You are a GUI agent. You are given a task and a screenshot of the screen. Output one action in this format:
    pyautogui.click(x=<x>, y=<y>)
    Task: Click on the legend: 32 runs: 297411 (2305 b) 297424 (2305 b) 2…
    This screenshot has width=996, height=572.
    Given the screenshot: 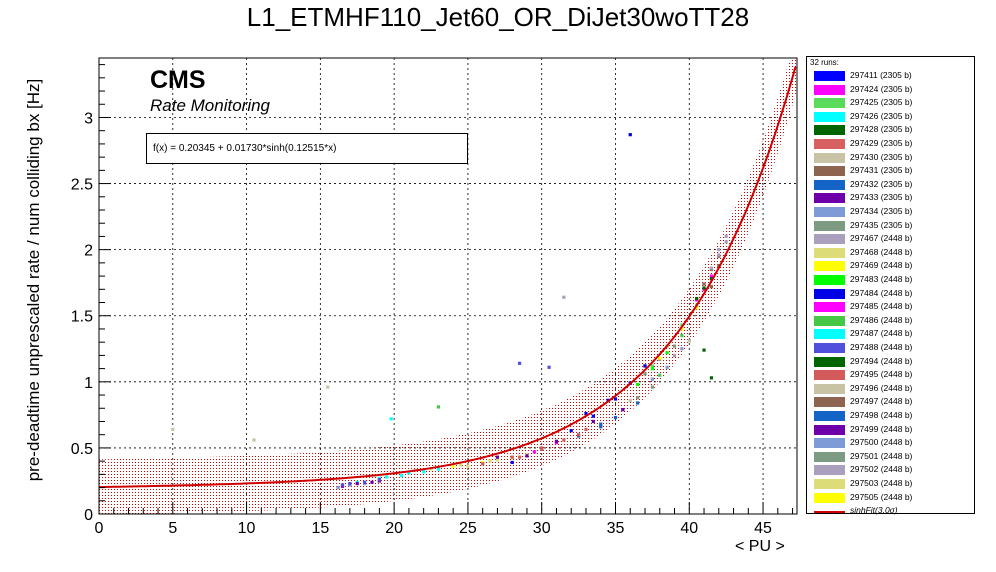 What is the action you would take?
    pyautogui.click(x=890, y=286)
    